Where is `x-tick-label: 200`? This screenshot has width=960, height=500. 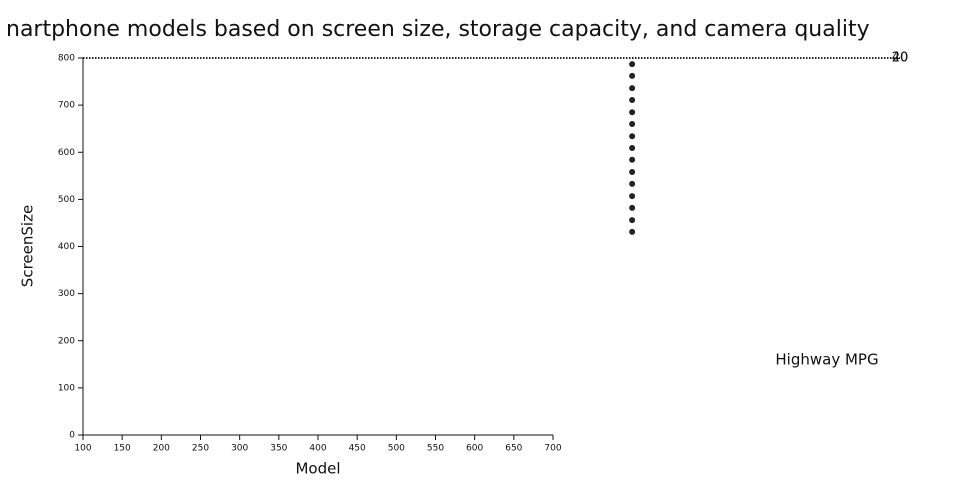 x-tick-label: 200 is located at coordinates (161, 449).